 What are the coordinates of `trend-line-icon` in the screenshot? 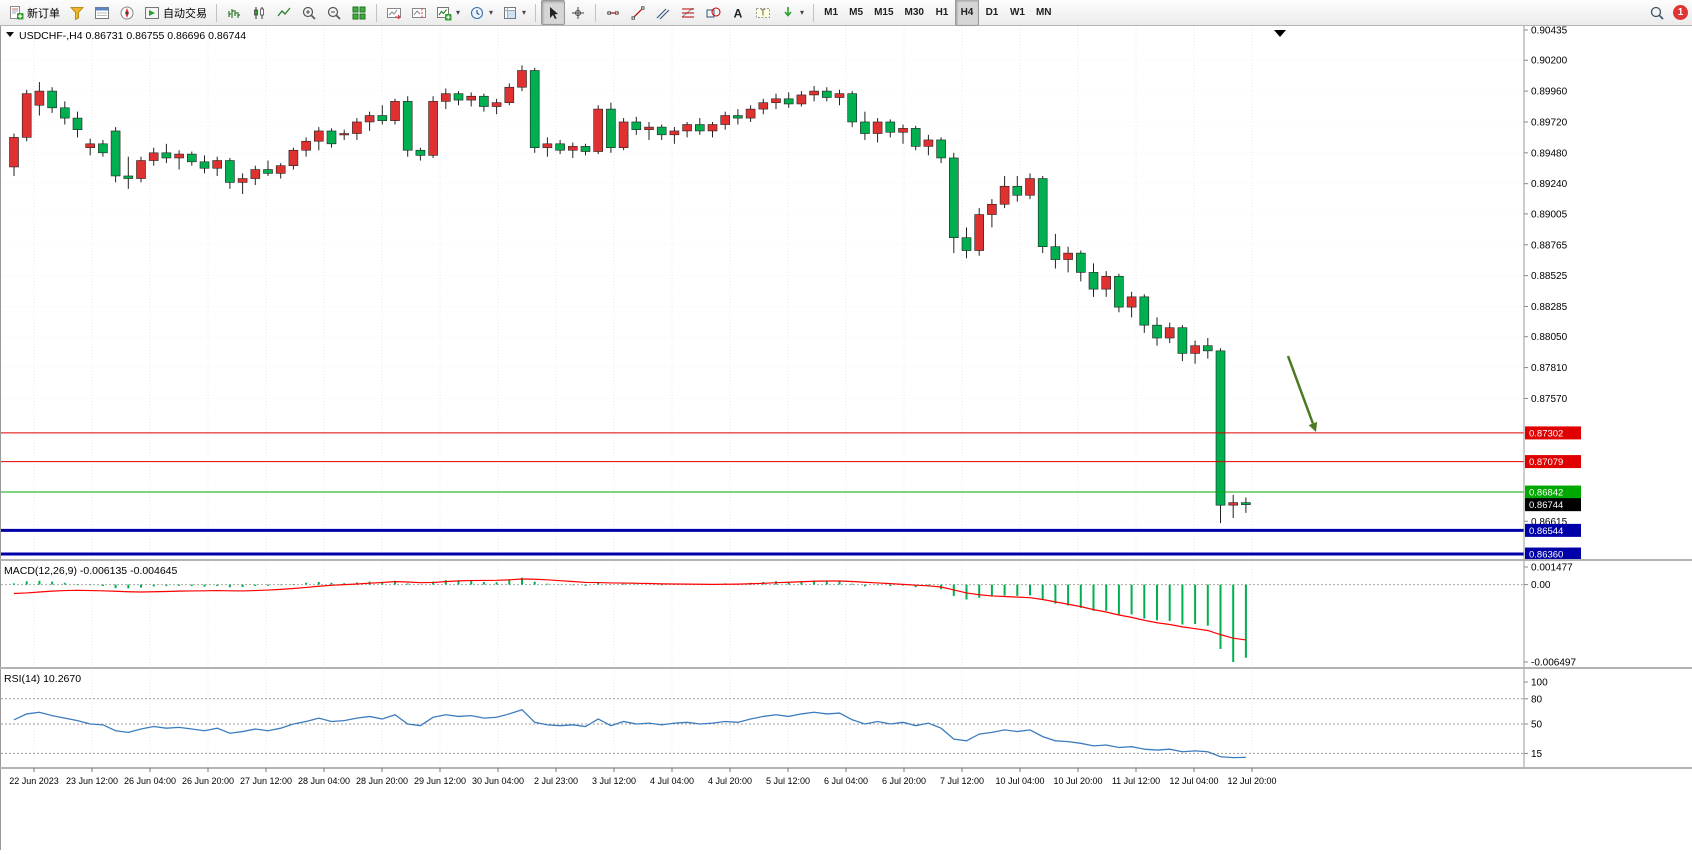 It's located at (638, 13).